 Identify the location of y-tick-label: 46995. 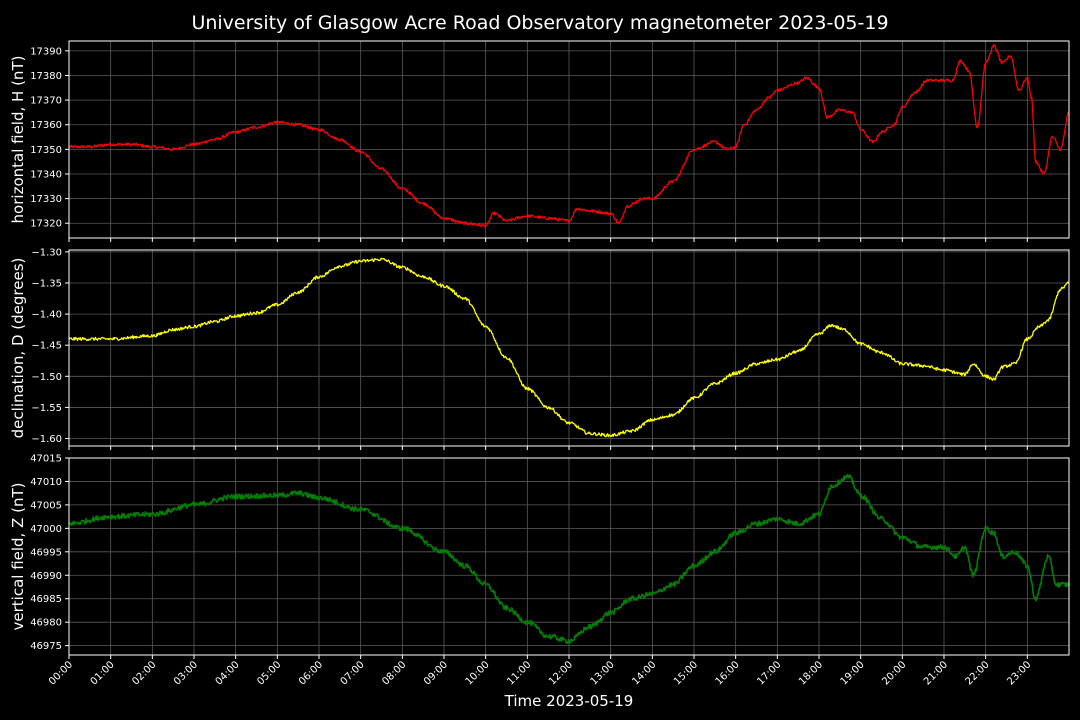
(46, 552).